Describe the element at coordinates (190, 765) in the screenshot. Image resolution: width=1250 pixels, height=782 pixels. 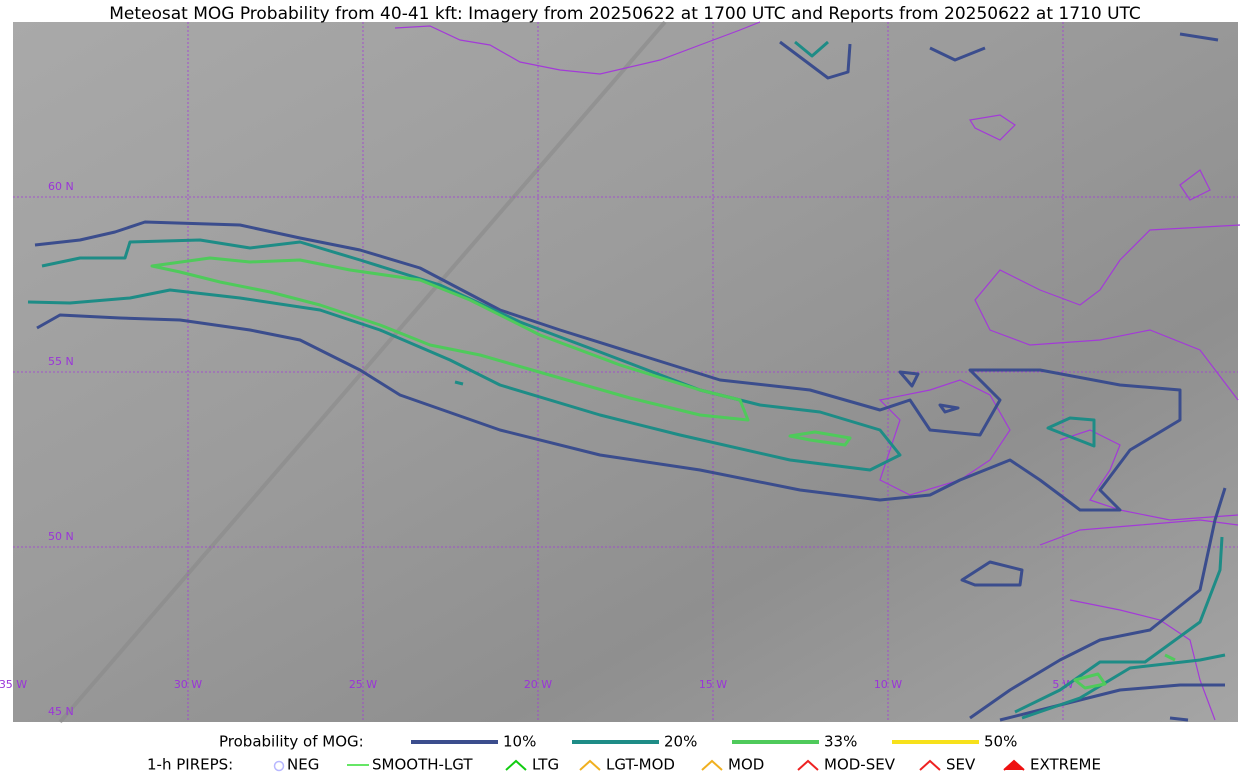
I see `pireps-title: 1-h PIREPS:` at that location.